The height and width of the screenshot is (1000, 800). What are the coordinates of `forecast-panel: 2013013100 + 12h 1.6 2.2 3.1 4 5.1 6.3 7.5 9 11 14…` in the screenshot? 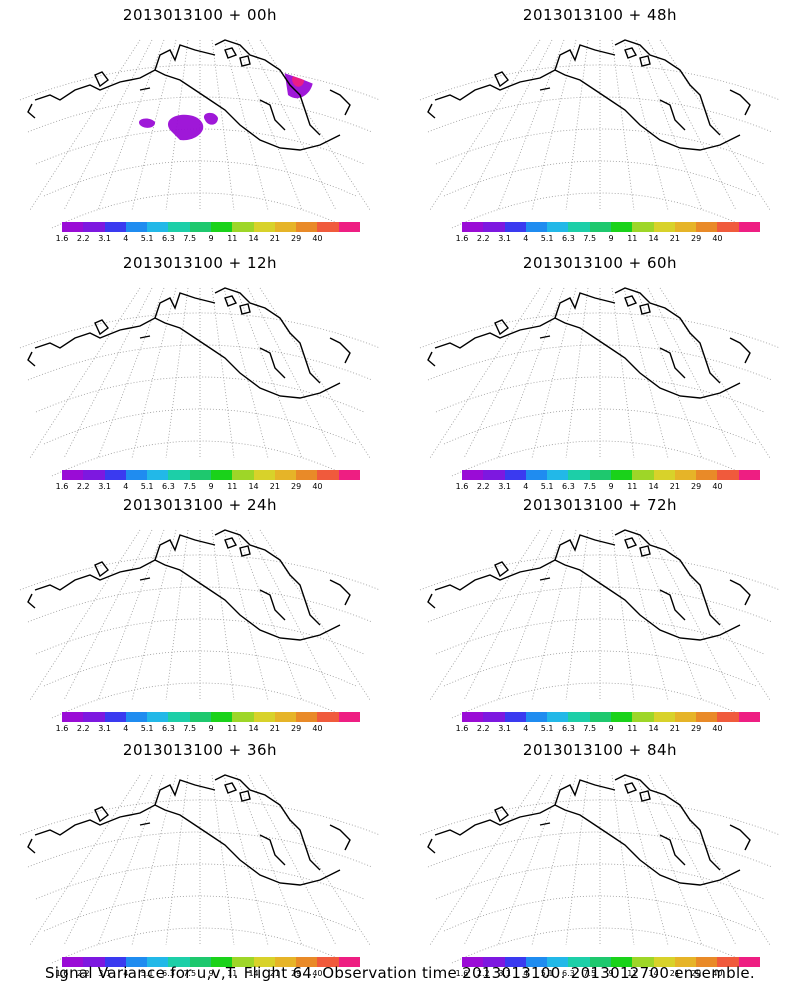 It's located at (200, 369).